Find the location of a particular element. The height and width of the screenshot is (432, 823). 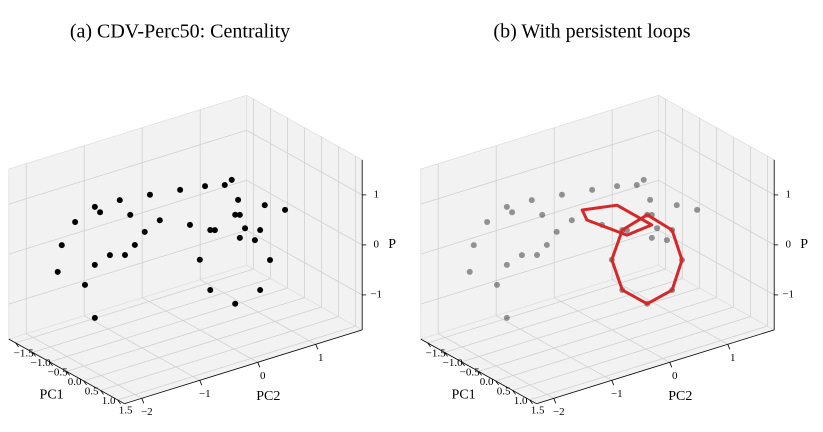

axis-line is located at coordinates (243, 367).